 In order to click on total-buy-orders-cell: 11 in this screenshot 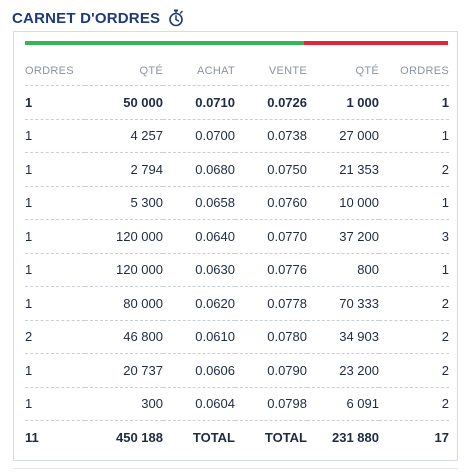, I will do `click(32, 437)`.